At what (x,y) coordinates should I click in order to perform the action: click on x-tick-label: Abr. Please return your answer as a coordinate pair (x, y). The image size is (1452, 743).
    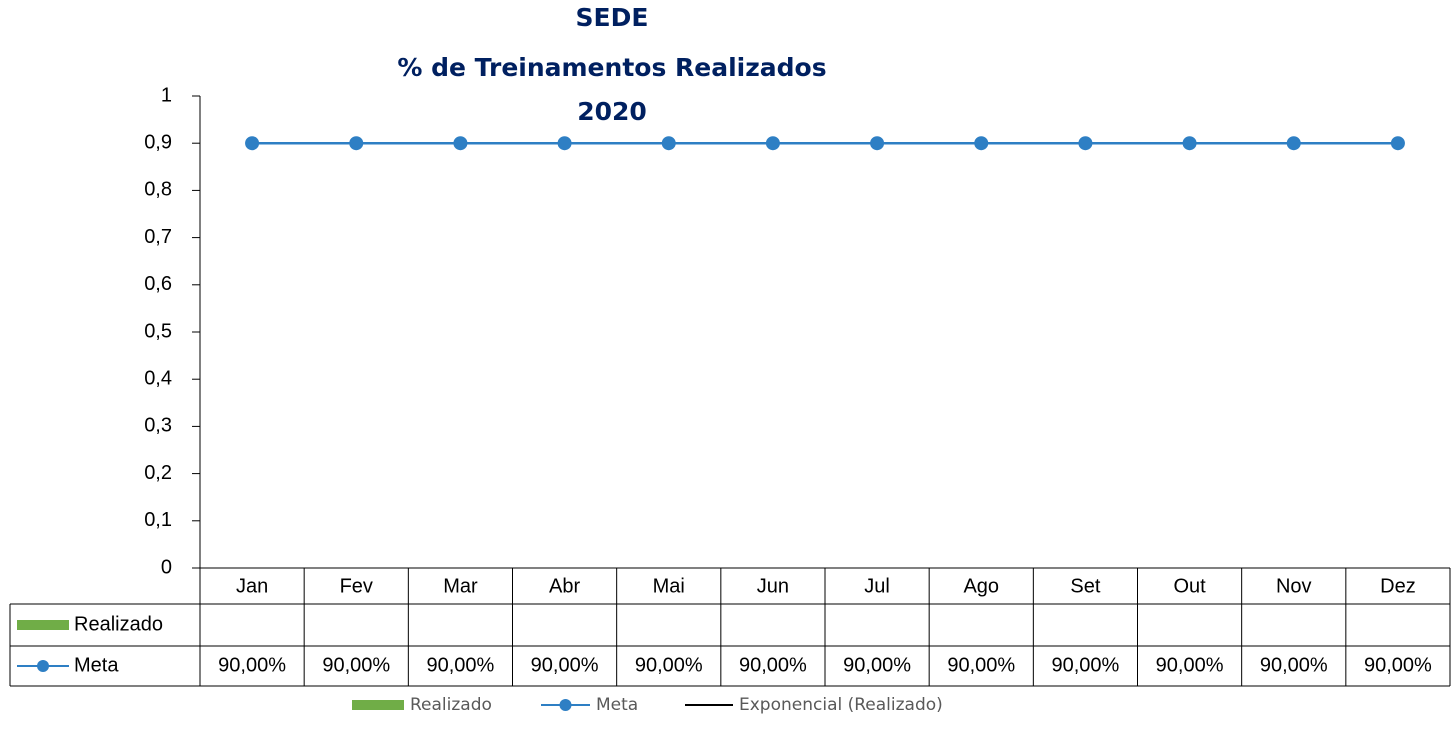
    Looking at the image, I should click on (564, 586).